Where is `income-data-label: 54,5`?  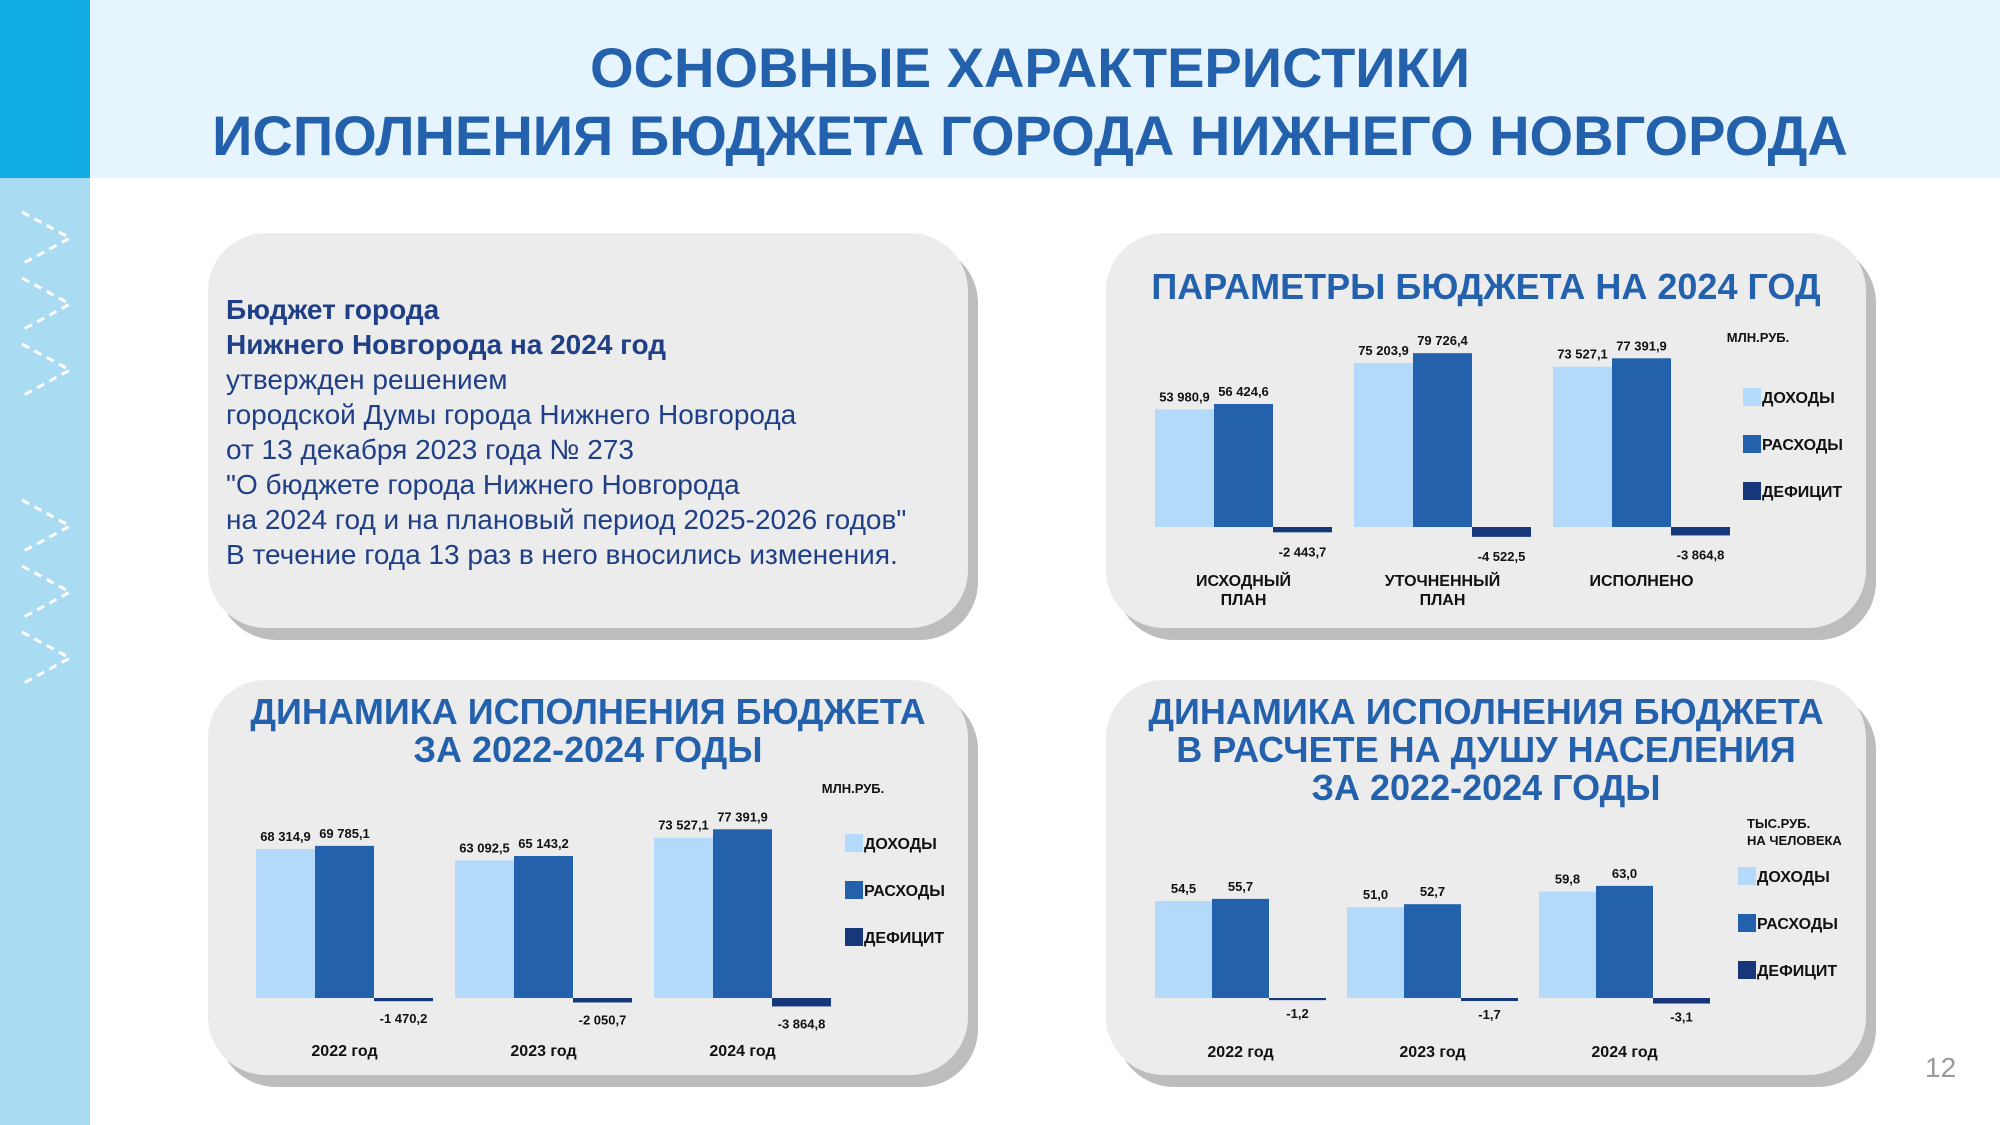
income-data-label: 54,5 is located at coordinates (1183, 888).